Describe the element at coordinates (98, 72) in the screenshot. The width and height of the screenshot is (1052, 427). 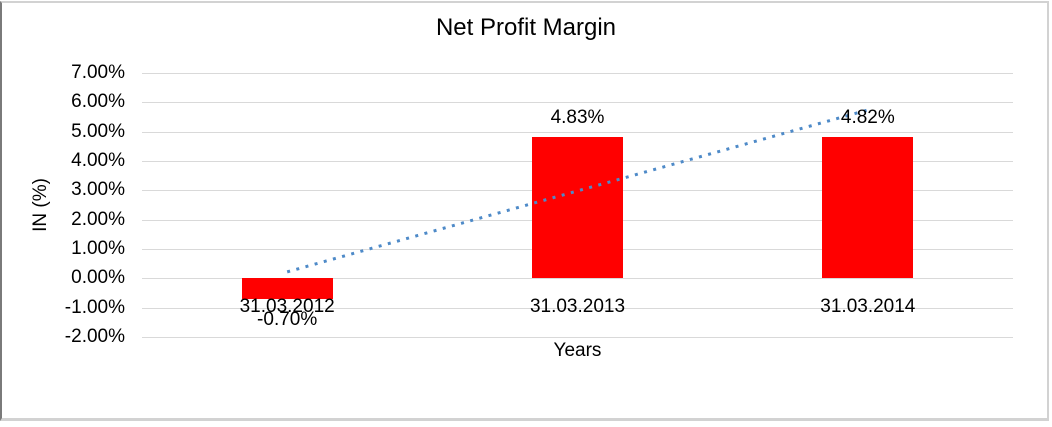
I see `y-tick-label-7.00%: 7.00%` at that location.